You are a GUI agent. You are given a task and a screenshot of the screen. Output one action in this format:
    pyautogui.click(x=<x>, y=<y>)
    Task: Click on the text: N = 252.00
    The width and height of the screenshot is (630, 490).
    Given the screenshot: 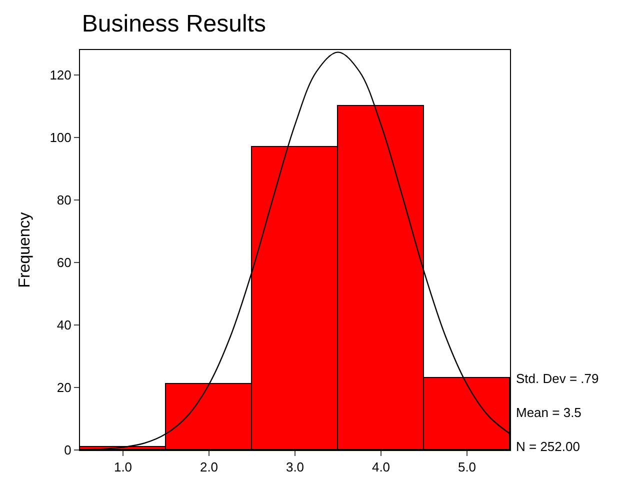 What is the action you would take?
    pyautogui.click(x=548, y=446)
    